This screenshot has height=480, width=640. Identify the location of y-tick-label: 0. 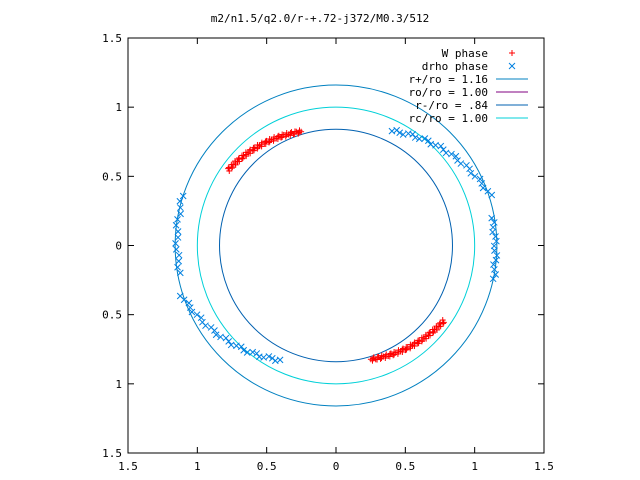
(118, 246).